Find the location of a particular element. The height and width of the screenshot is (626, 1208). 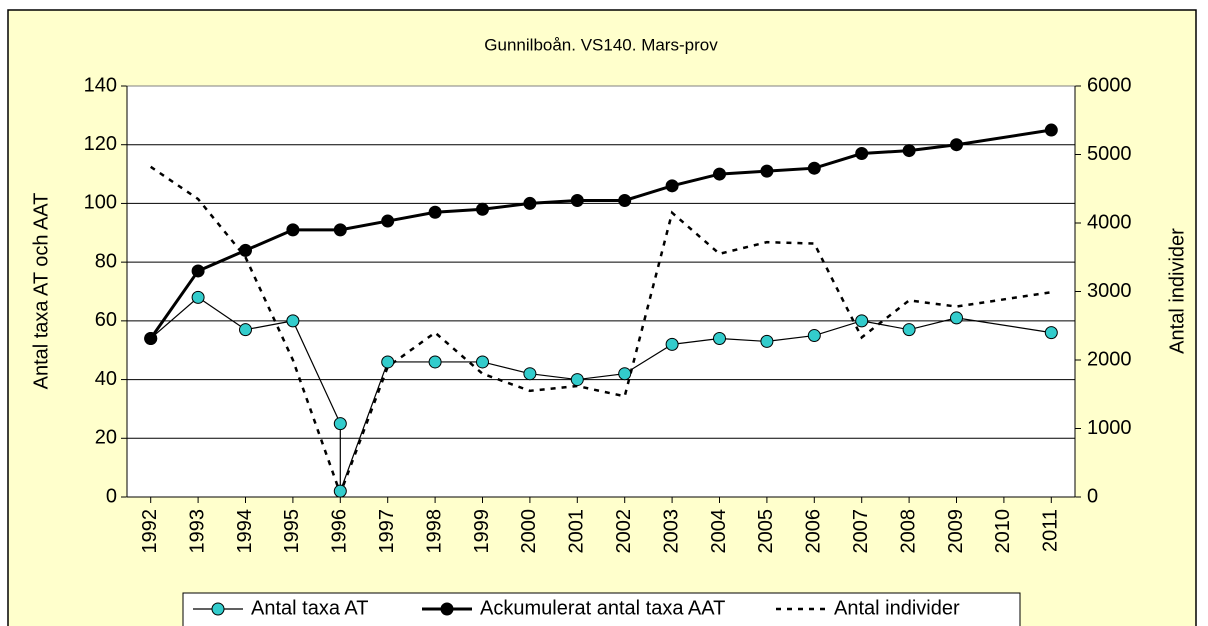

y-tick-label: 140 is located at coordinates (100, 85).